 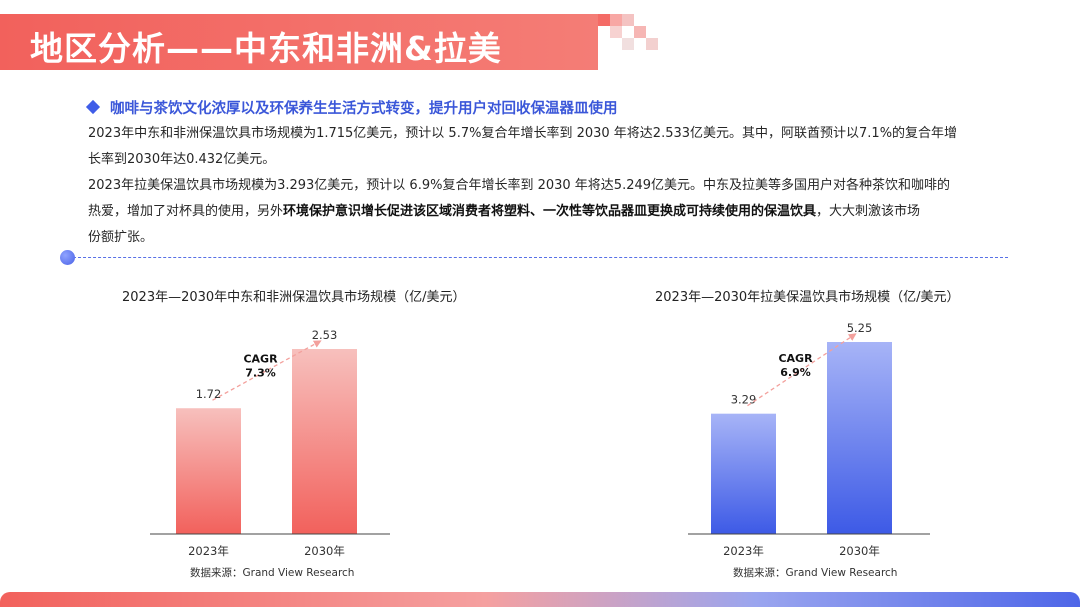 What do you see at coordinates (93, 107) in the screenshot?
I see `diamond-bullet-icon` at bounding box center [93, 107].